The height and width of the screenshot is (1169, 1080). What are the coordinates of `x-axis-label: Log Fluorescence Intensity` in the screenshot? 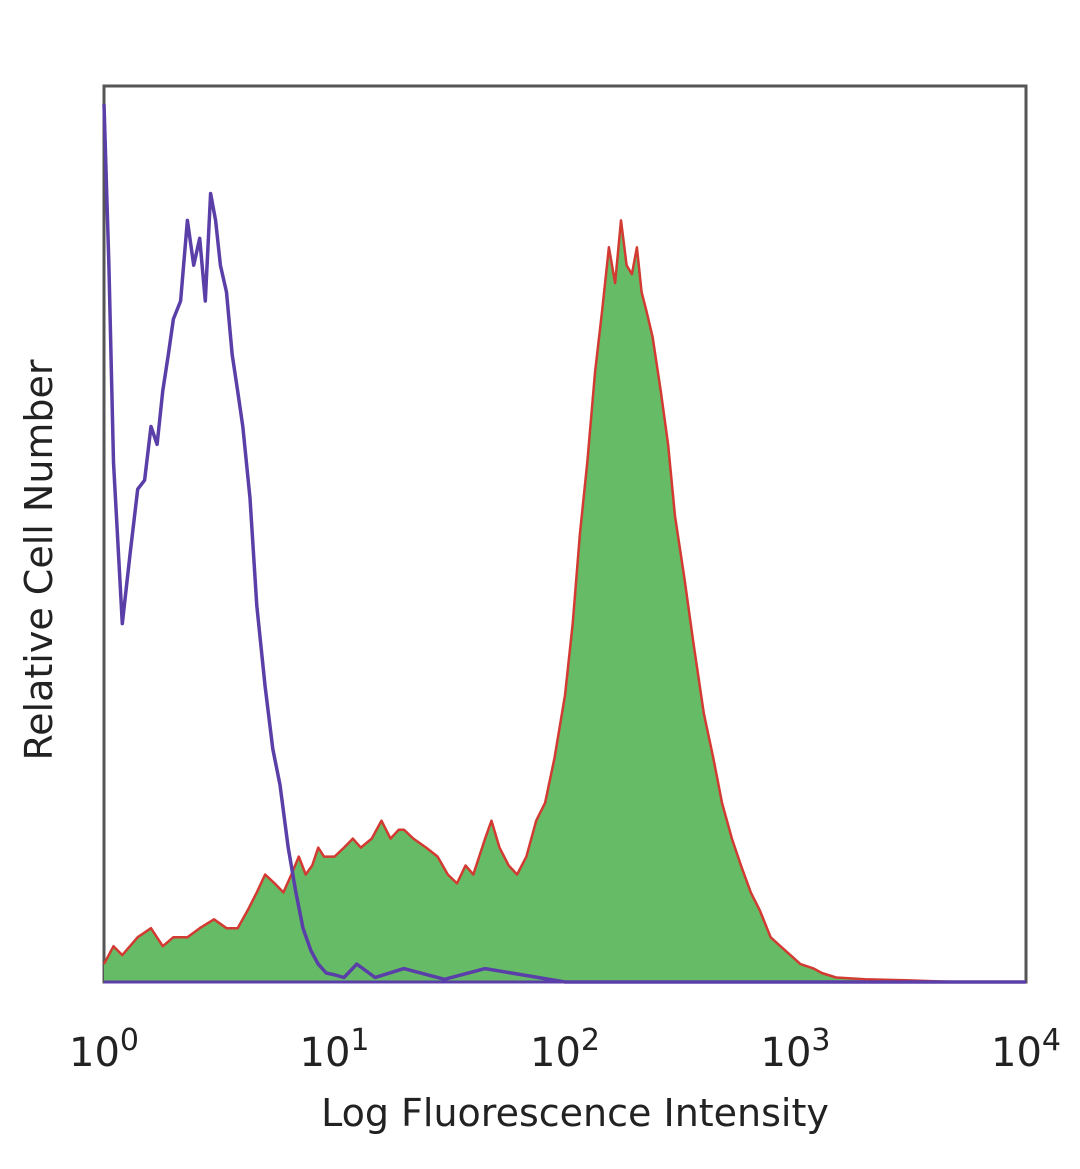 It's located at (575, 1113).